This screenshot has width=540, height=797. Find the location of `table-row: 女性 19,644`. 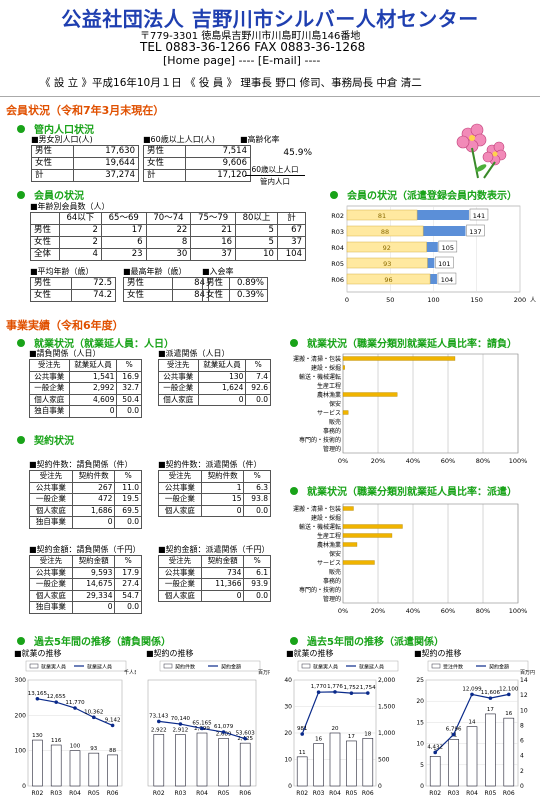

table-row: 女性 19,644 is located at coordinates (84, 163).